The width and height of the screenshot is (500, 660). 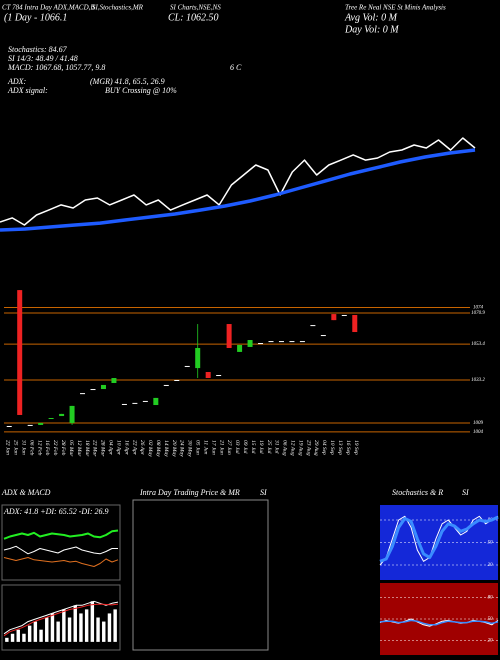 What do you see at coordinates (24, 447) in the screenshot?
I see `x-tick-label: 31 Jan` at bounding box center [24, 447].